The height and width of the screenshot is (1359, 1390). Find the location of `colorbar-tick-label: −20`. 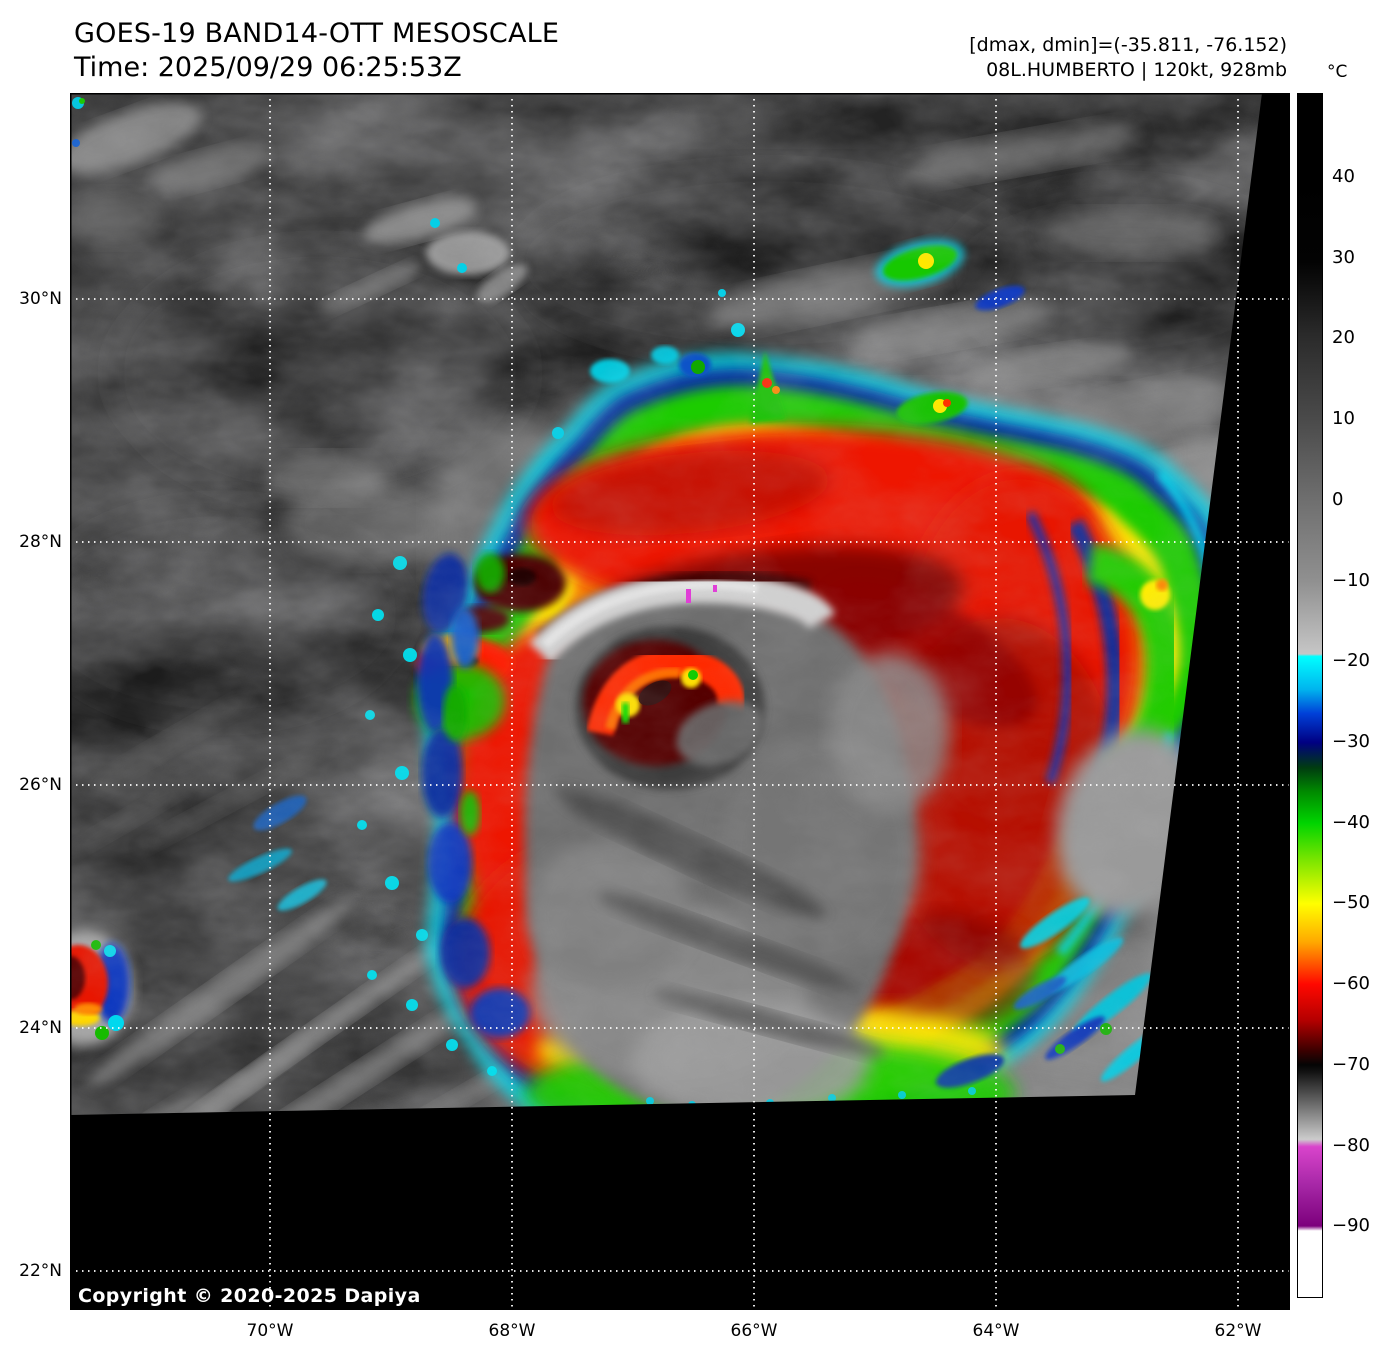

colorbar-tick-label: −20 is located at coordinates (1351, 660).